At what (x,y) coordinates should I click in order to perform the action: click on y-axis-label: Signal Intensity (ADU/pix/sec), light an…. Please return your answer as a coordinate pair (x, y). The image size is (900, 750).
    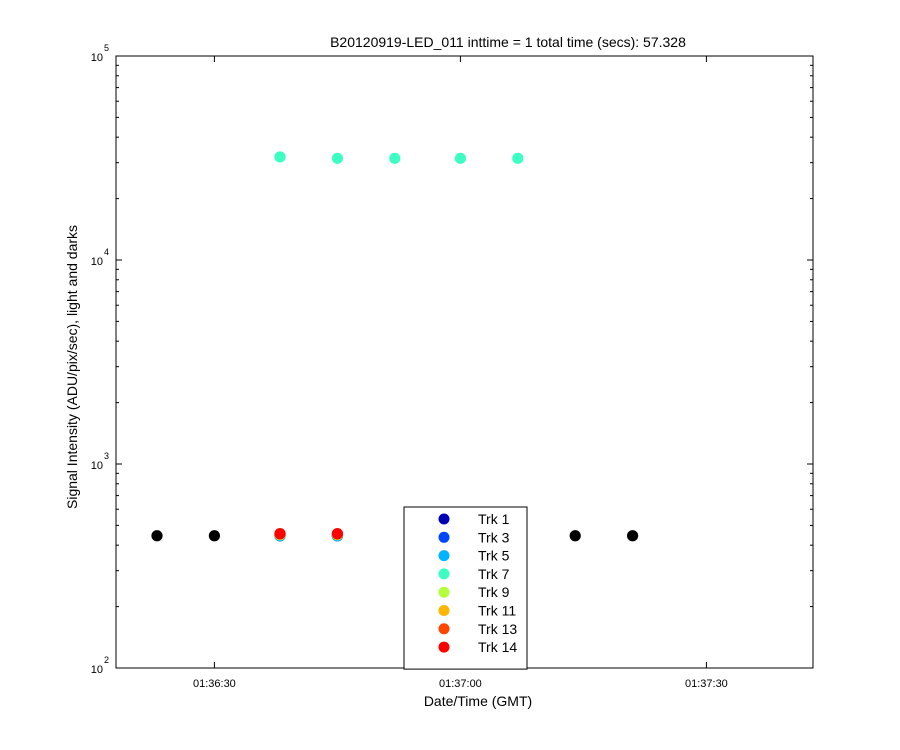
    Looking at the image, I should click on (72, 367).